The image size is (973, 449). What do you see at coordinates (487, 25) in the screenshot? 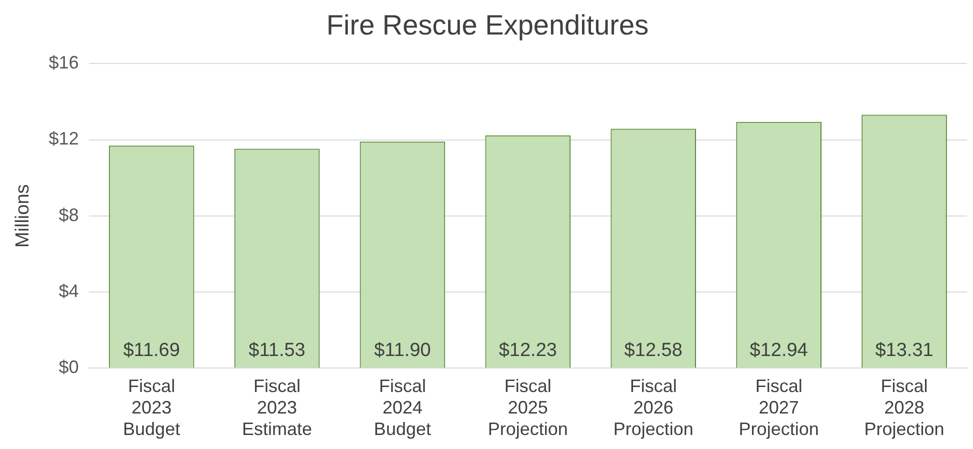
I see `chart-title: Fire Rescue Expenditures` at bounding box center [487, 25].